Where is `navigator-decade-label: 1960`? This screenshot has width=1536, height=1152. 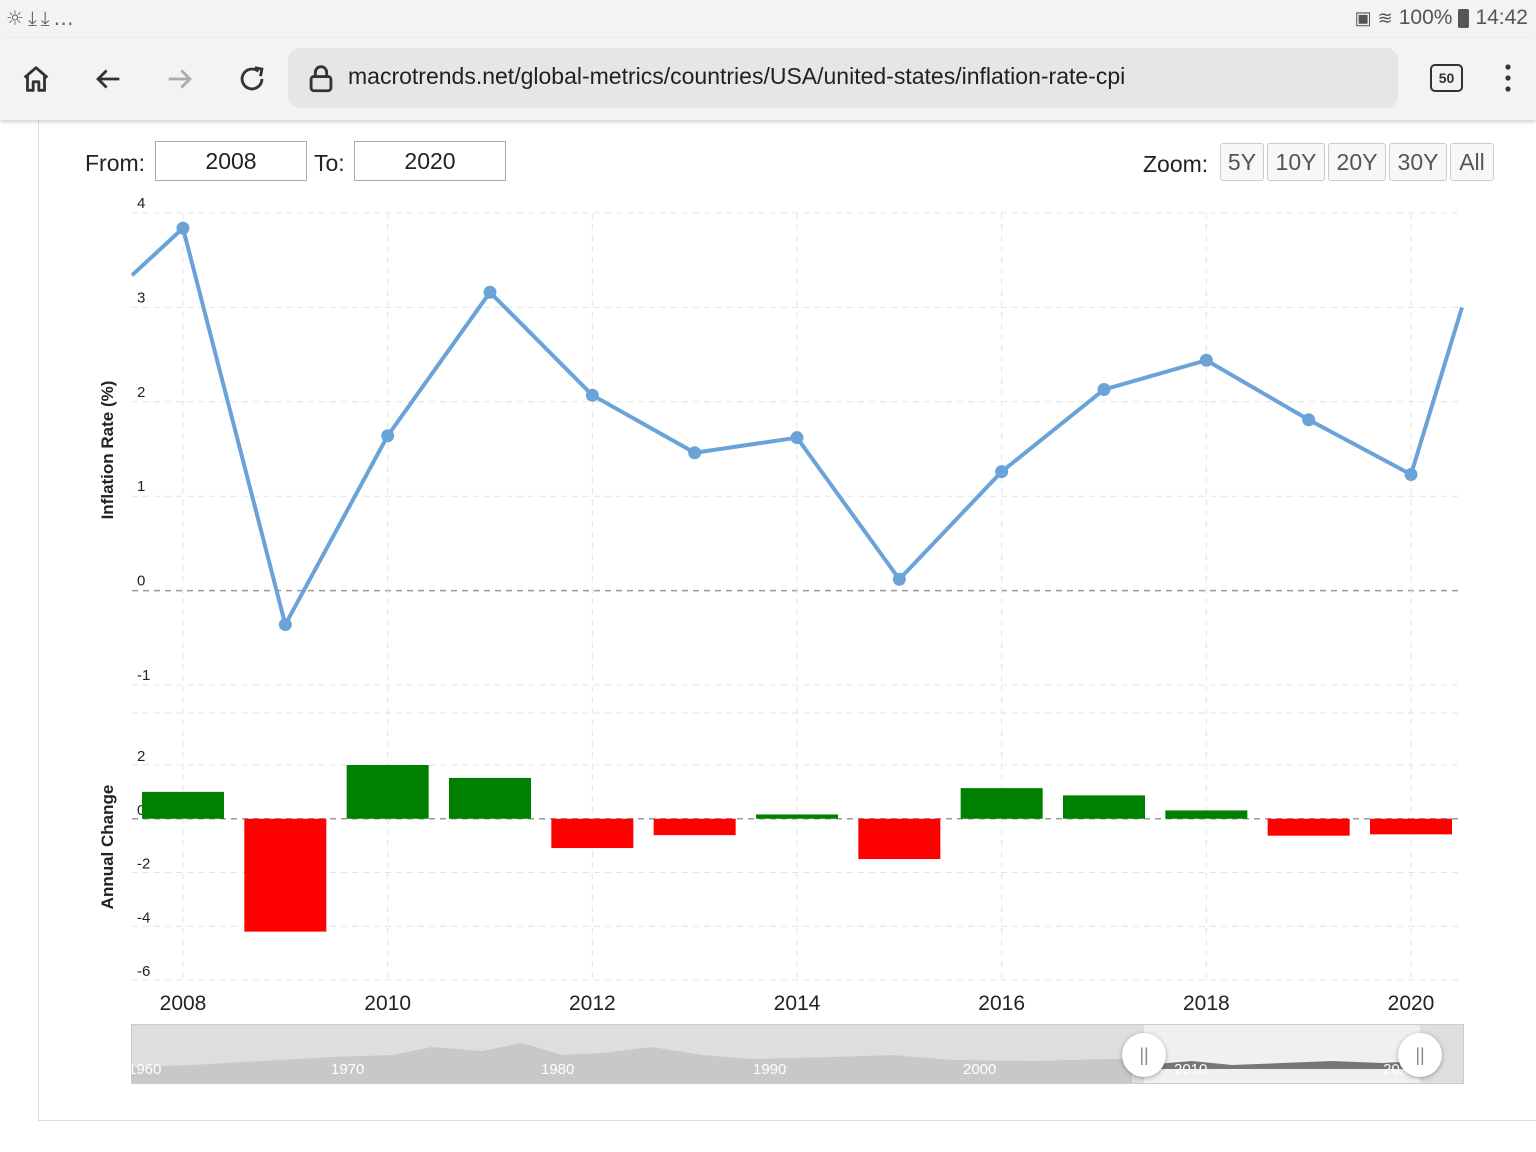
navigator-decade-label: 1960 is located at coordinates (146, 1069).